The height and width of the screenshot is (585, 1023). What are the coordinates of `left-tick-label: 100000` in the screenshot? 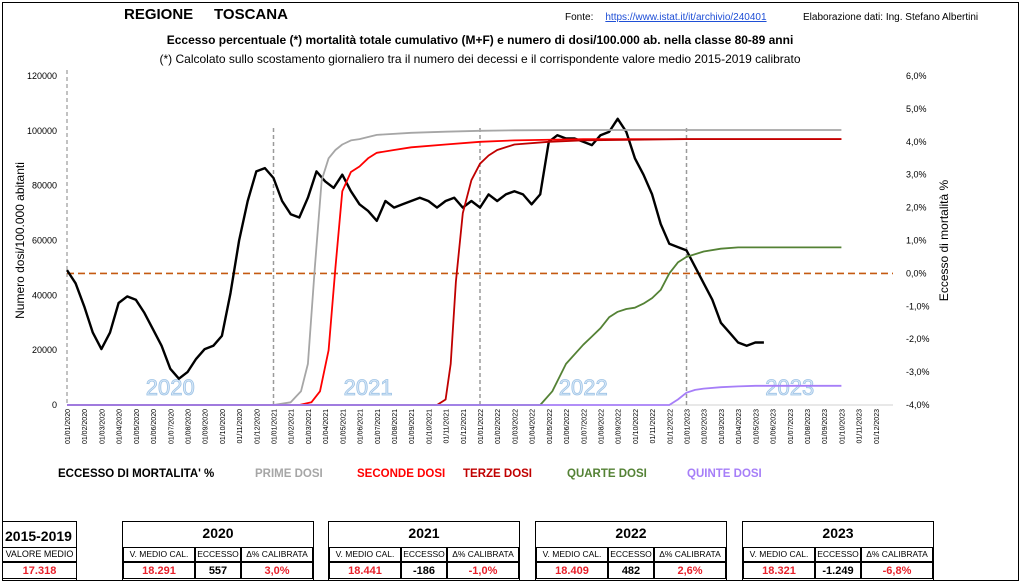 It's located at (42, 131).